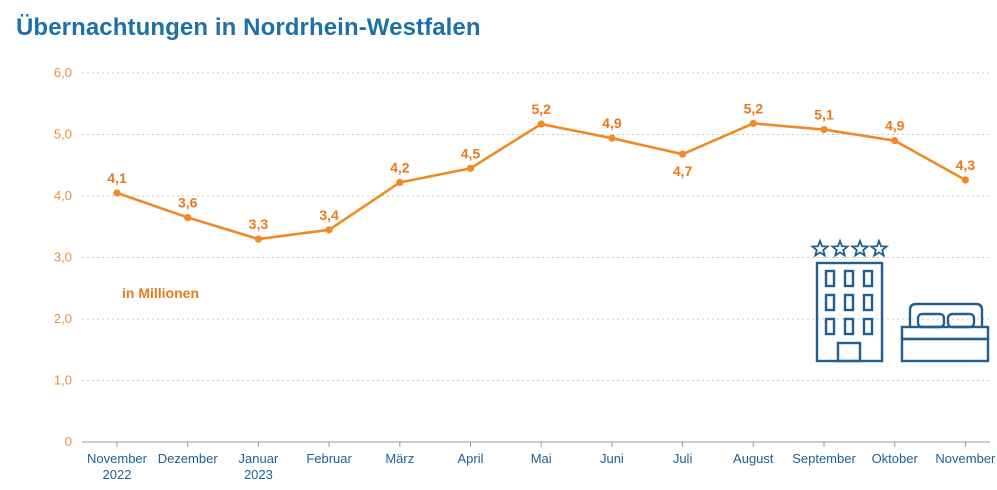 The image size is (997, 490). Describe the element at coordinates (117, 178) in the screenshot. I see `data-label: 4,1` at that location.